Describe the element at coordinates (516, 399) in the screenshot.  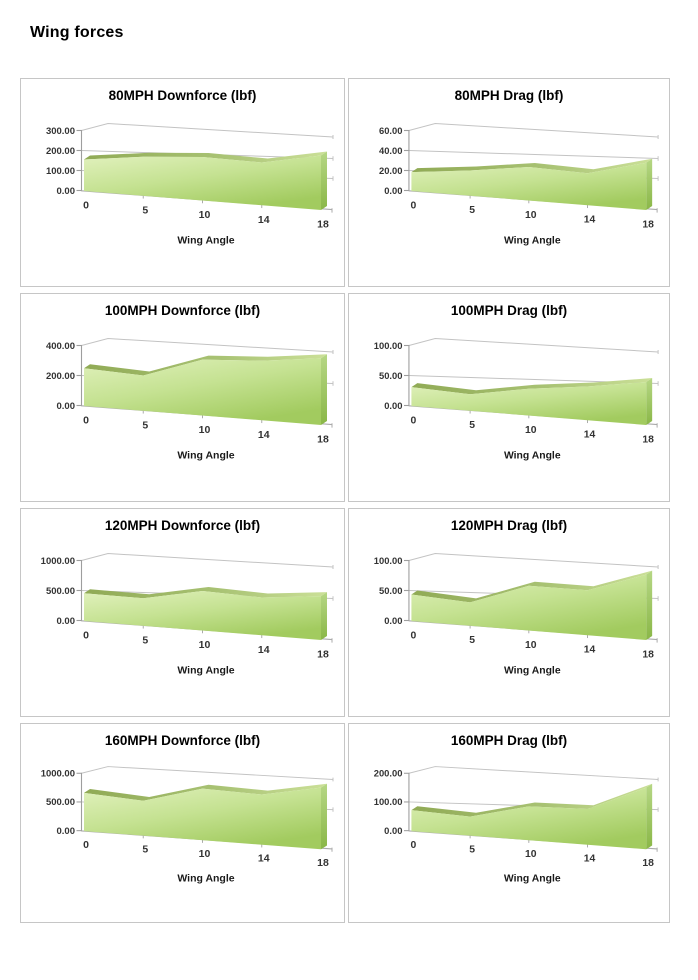
I see `chart-canvas-100mph-drag: 100.00 50.00 0.00 0 5 10 14 18 Wing Angle` at that location.